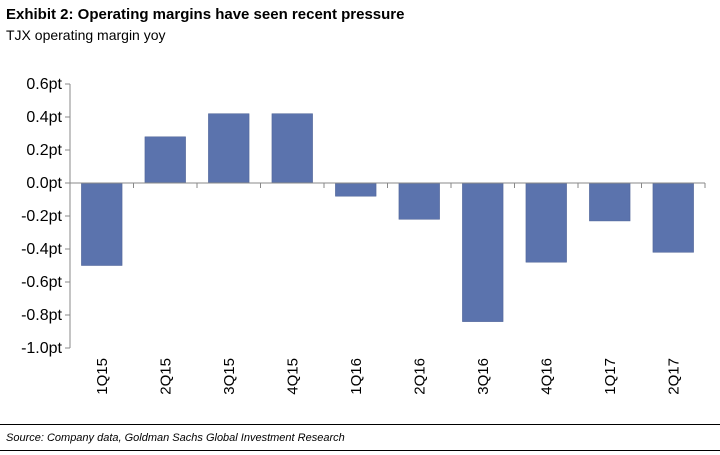  Describe the element at coordinates (44, 84) in the screenshot. I see `y-tick-label: 0.6pt` at that location.